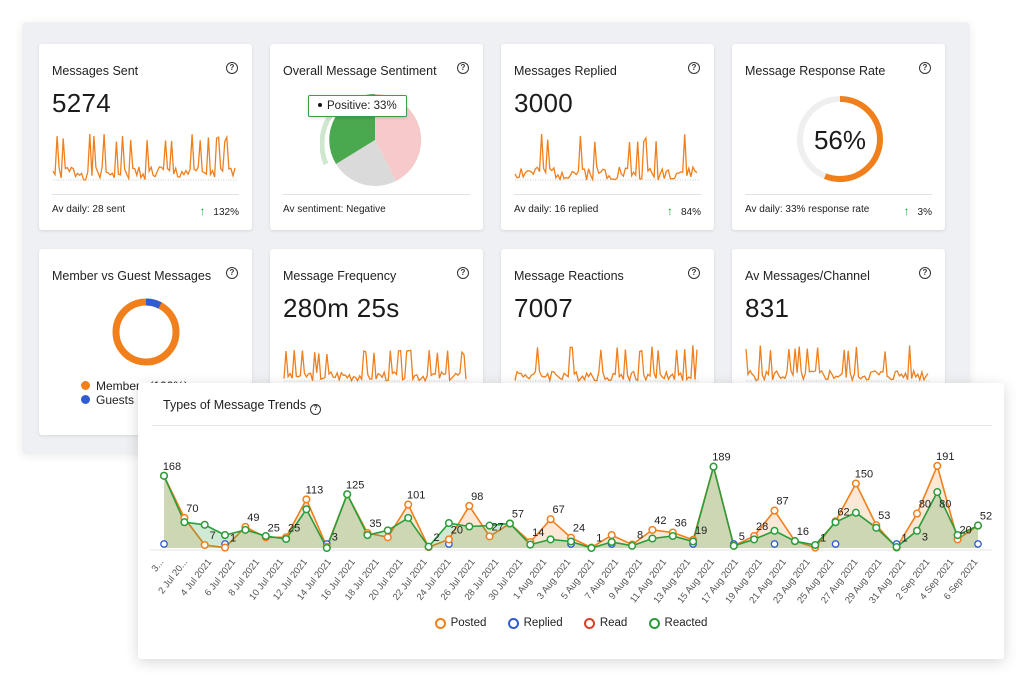 The width and height of the screenshot is (1024, 693). Describe the element at coordinates (362, 106) in the screenshot. I see `tooltip-text: Positive: 33%` at that location.